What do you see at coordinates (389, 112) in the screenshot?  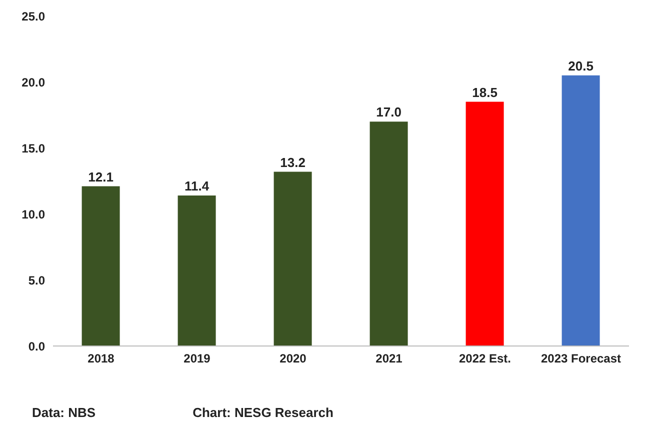 I see `data-label: 17.0` at bounding box center [389, 112].